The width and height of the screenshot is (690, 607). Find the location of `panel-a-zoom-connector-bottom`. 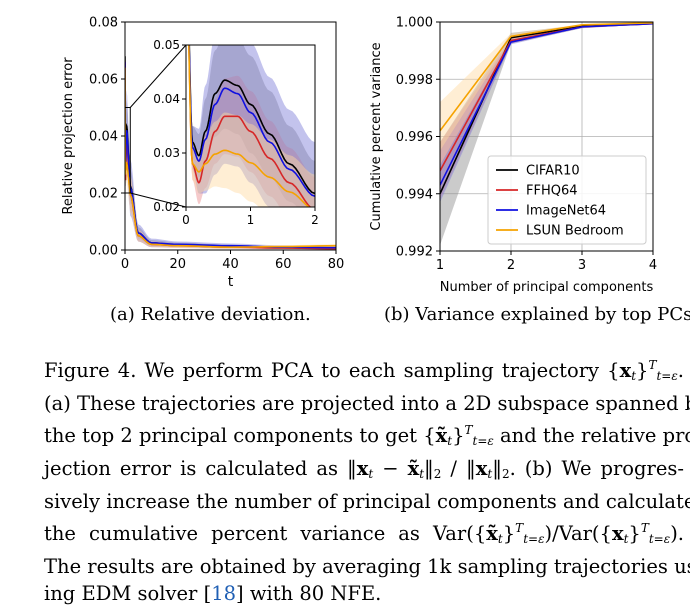

panel-a-zoom-connector-bottom is located at coordinates (158, 200).